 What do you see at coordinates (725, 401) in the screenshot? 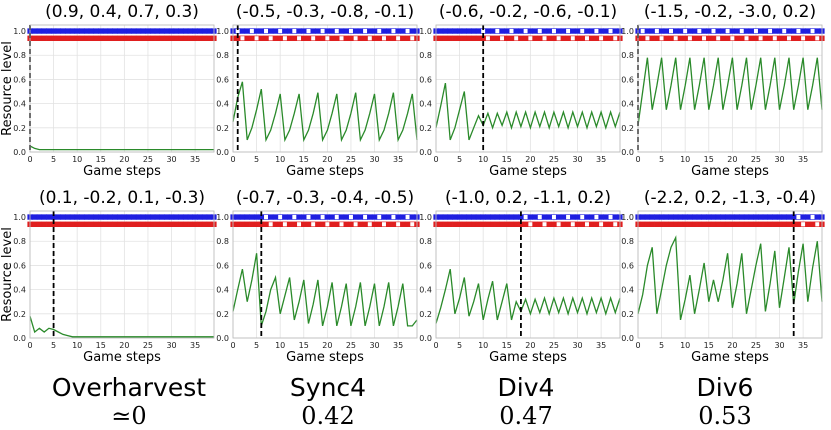
I see `caption-div6: Div6 0.53` at bounding box center [725, 401].